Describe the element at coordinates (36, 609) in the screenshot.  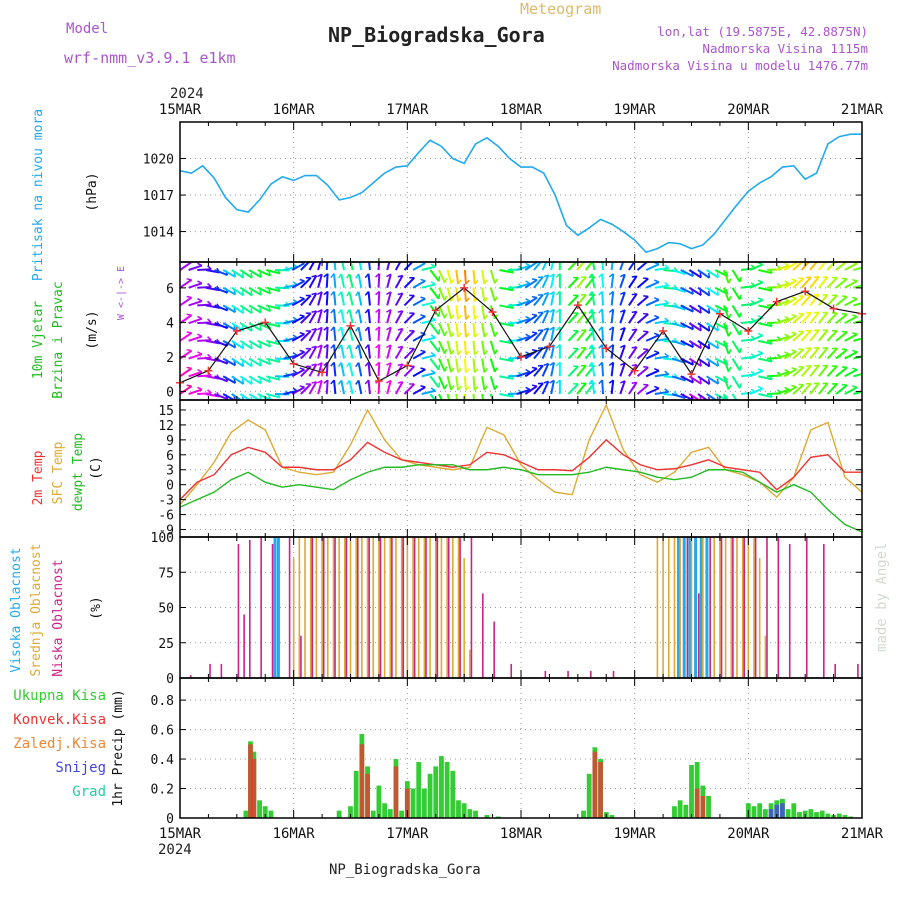
I see `cloud-label-mid: Srednja Oblacnost` at that location.